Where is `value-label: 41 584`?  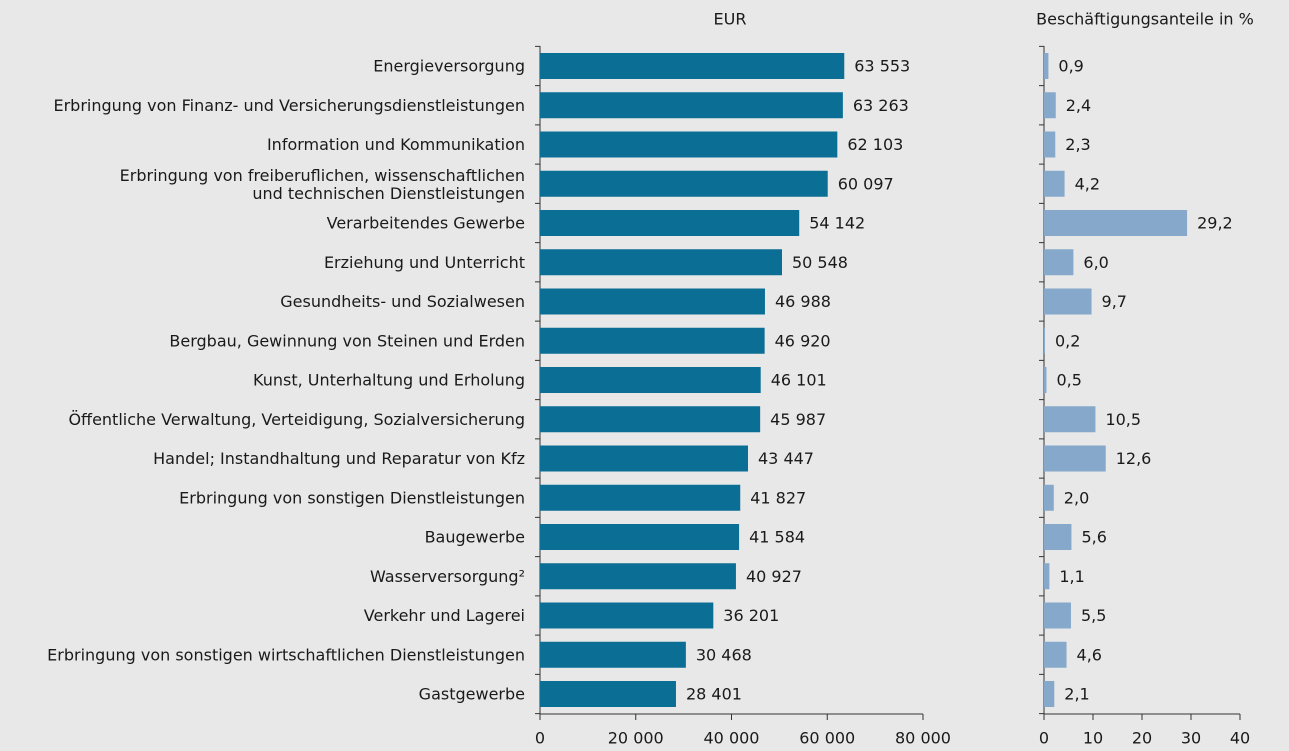
value-label: 41 584 is located at coordinates (777, 537).